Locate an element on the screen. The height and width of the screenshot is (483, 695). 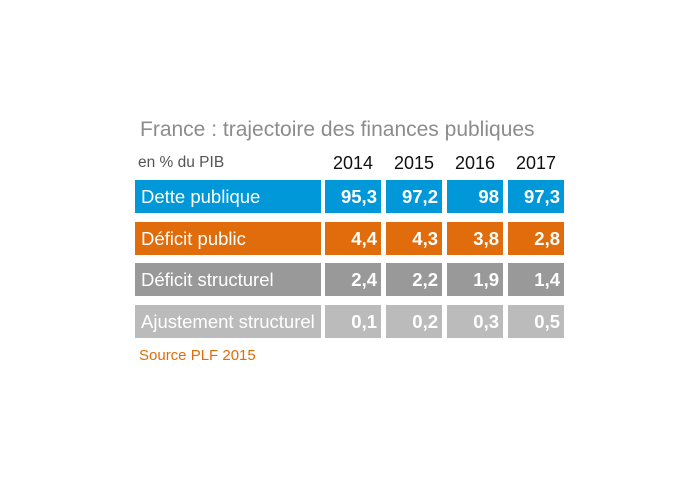
column-header-2016: 2016 is located at coordinates (475, 163).